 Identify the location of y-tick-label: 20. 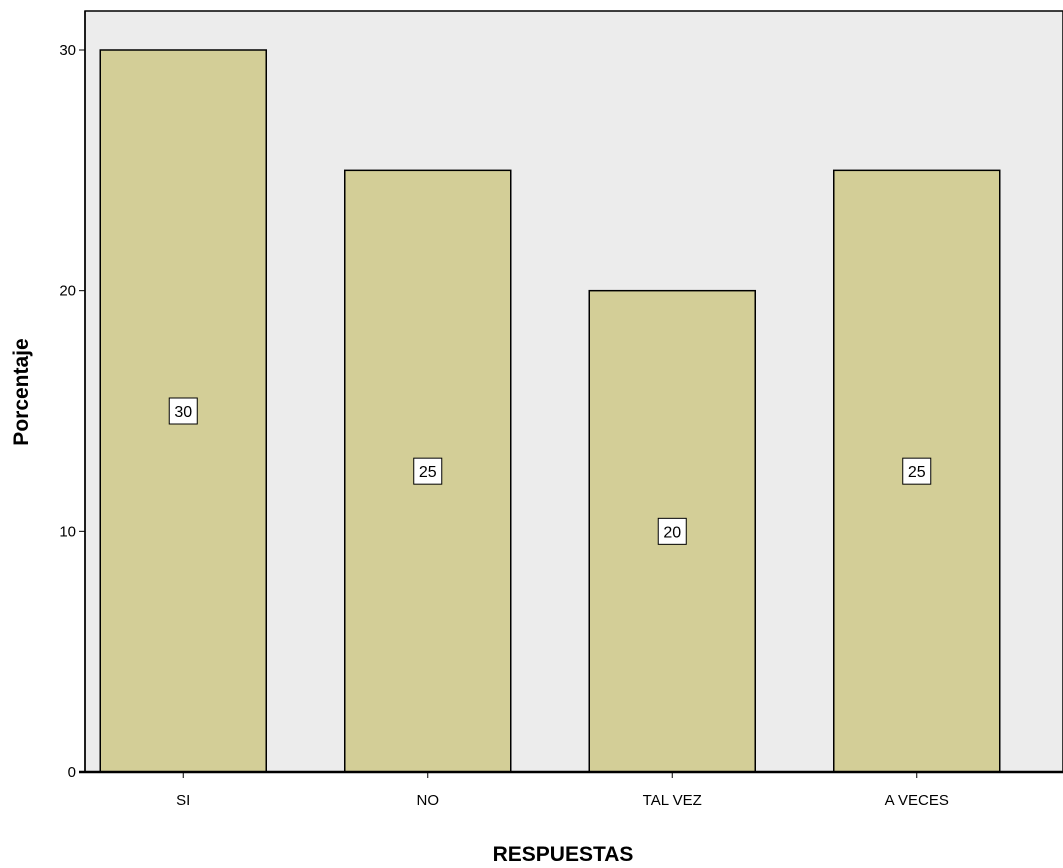
(67, 291).